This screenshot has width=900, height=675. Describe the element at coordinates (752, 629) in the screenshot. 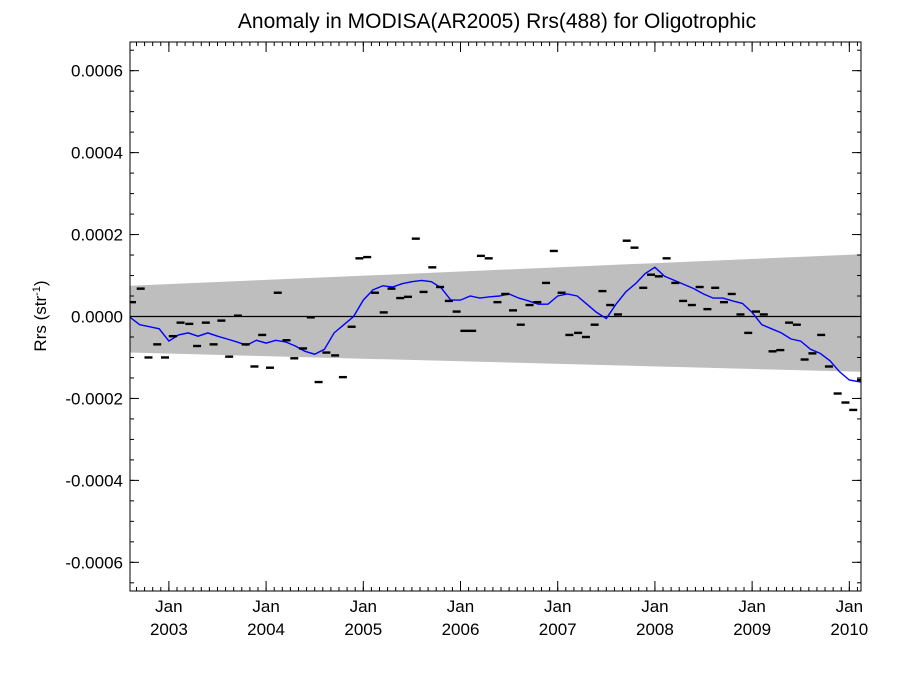

I see `x-tick-year-label: 2009` at that location.